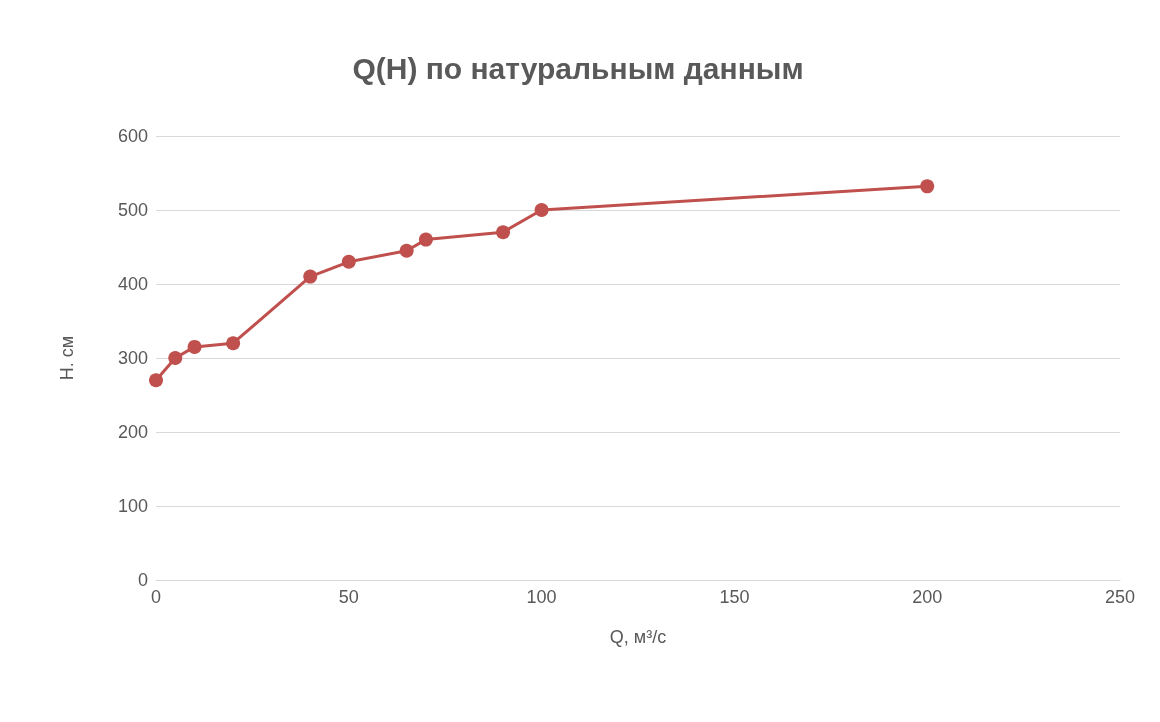 Image resolution: width=1160 pixels, height=722 pixels. Describe the element at coordinates (132, 506) in the screenshot. I see `y-tick-label: 100` at that location.